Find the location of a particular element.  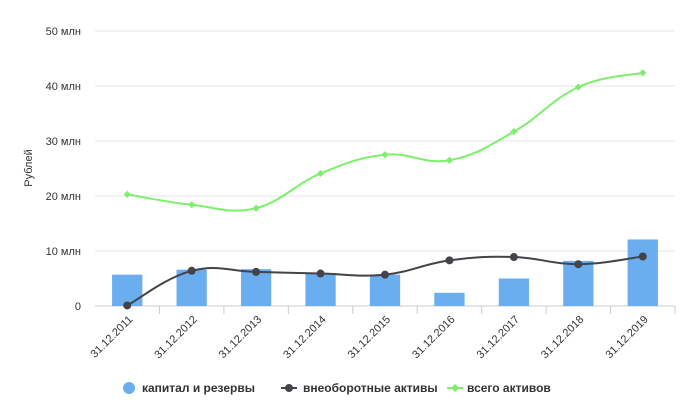

bar-31.12.2019 is located at coordinates (642, 272).